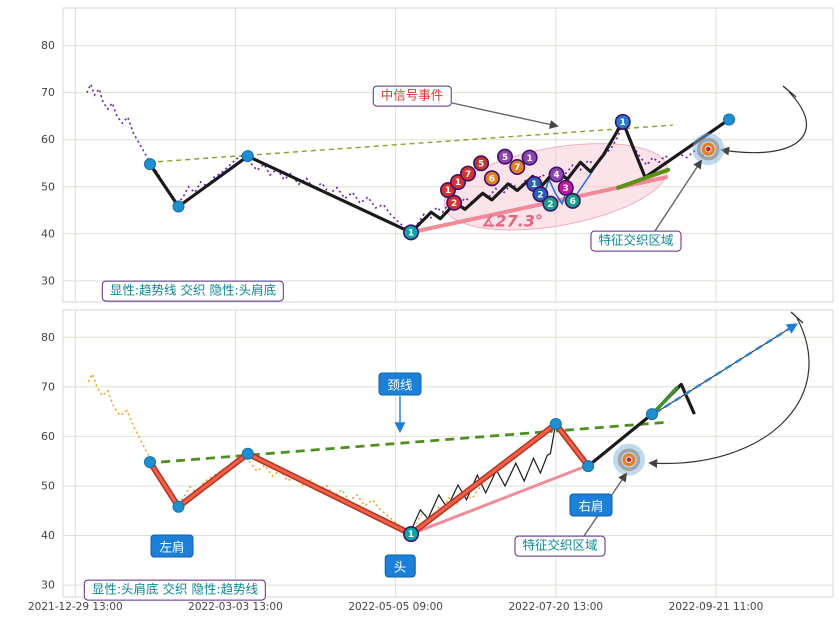 The image size is (839, 617). What do you see at coordinates (591, 505) in the screenshot?
I see `right-shoulder-label: 右肩` at bounding box center [591, 505].